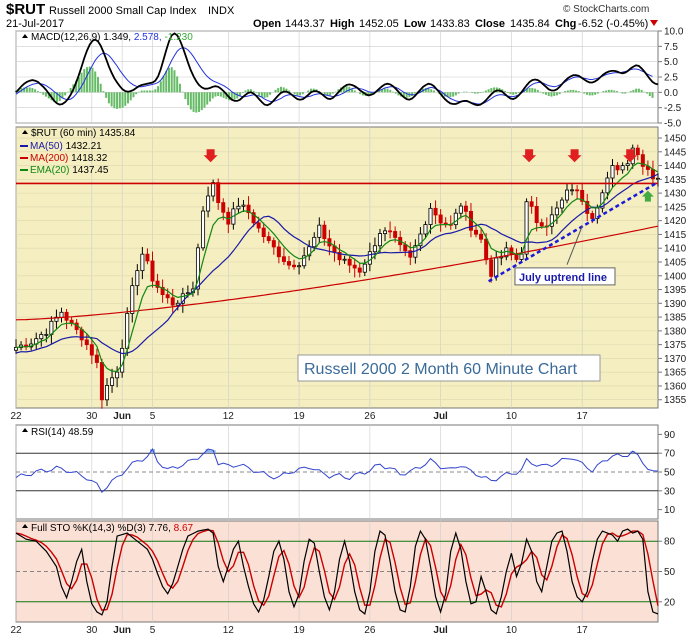 The height and width of the screenshot is (639, 700). What do you see at coordinates (415, 24) in the screenshot?
I see `low-label: Low` at bounding box center [415, 24].